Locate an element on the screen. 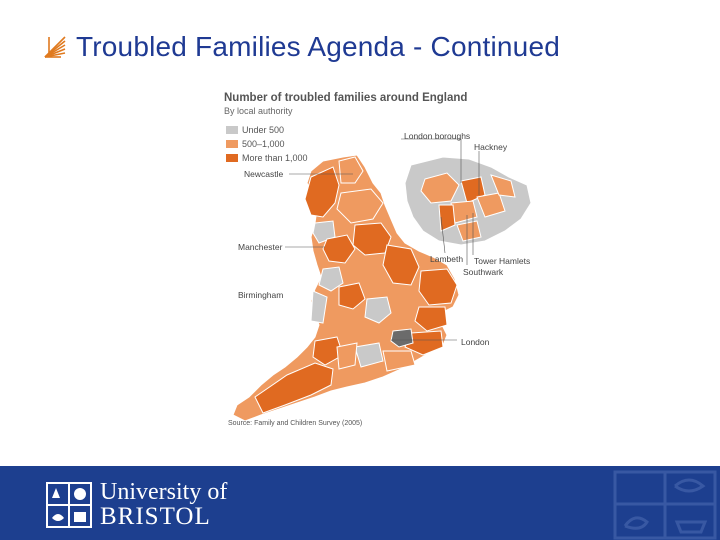 The image size is (720, 540). map-label-london-boroughs: London boroughs is located at coordinates (437, 136).